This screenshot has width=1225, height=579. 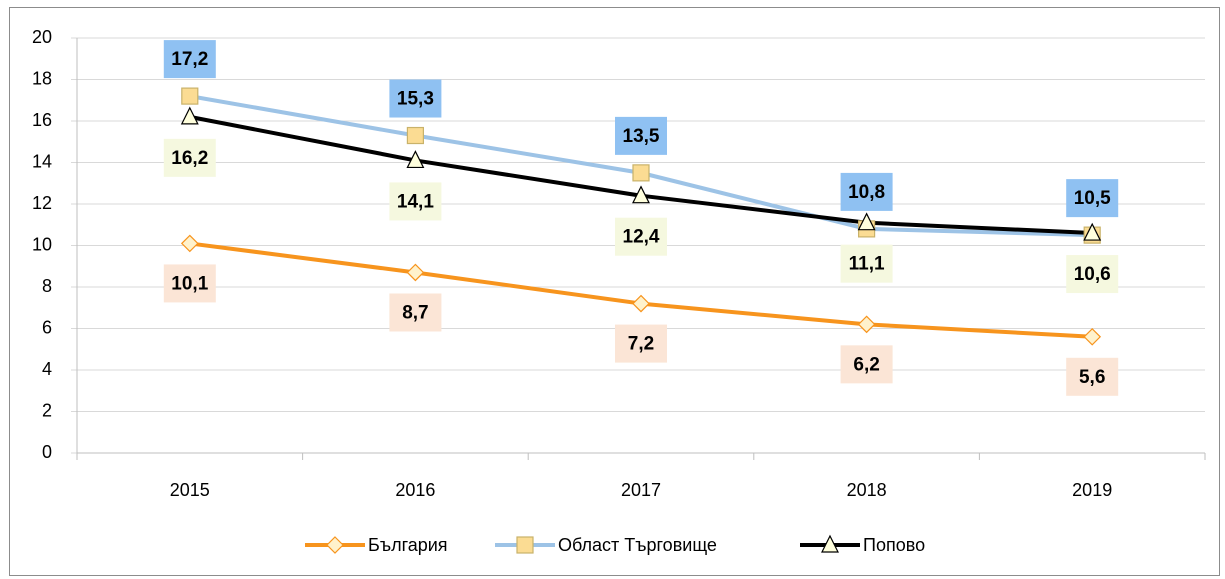 I want to click on y-tick-label: 14, so click(x=42, y=161).